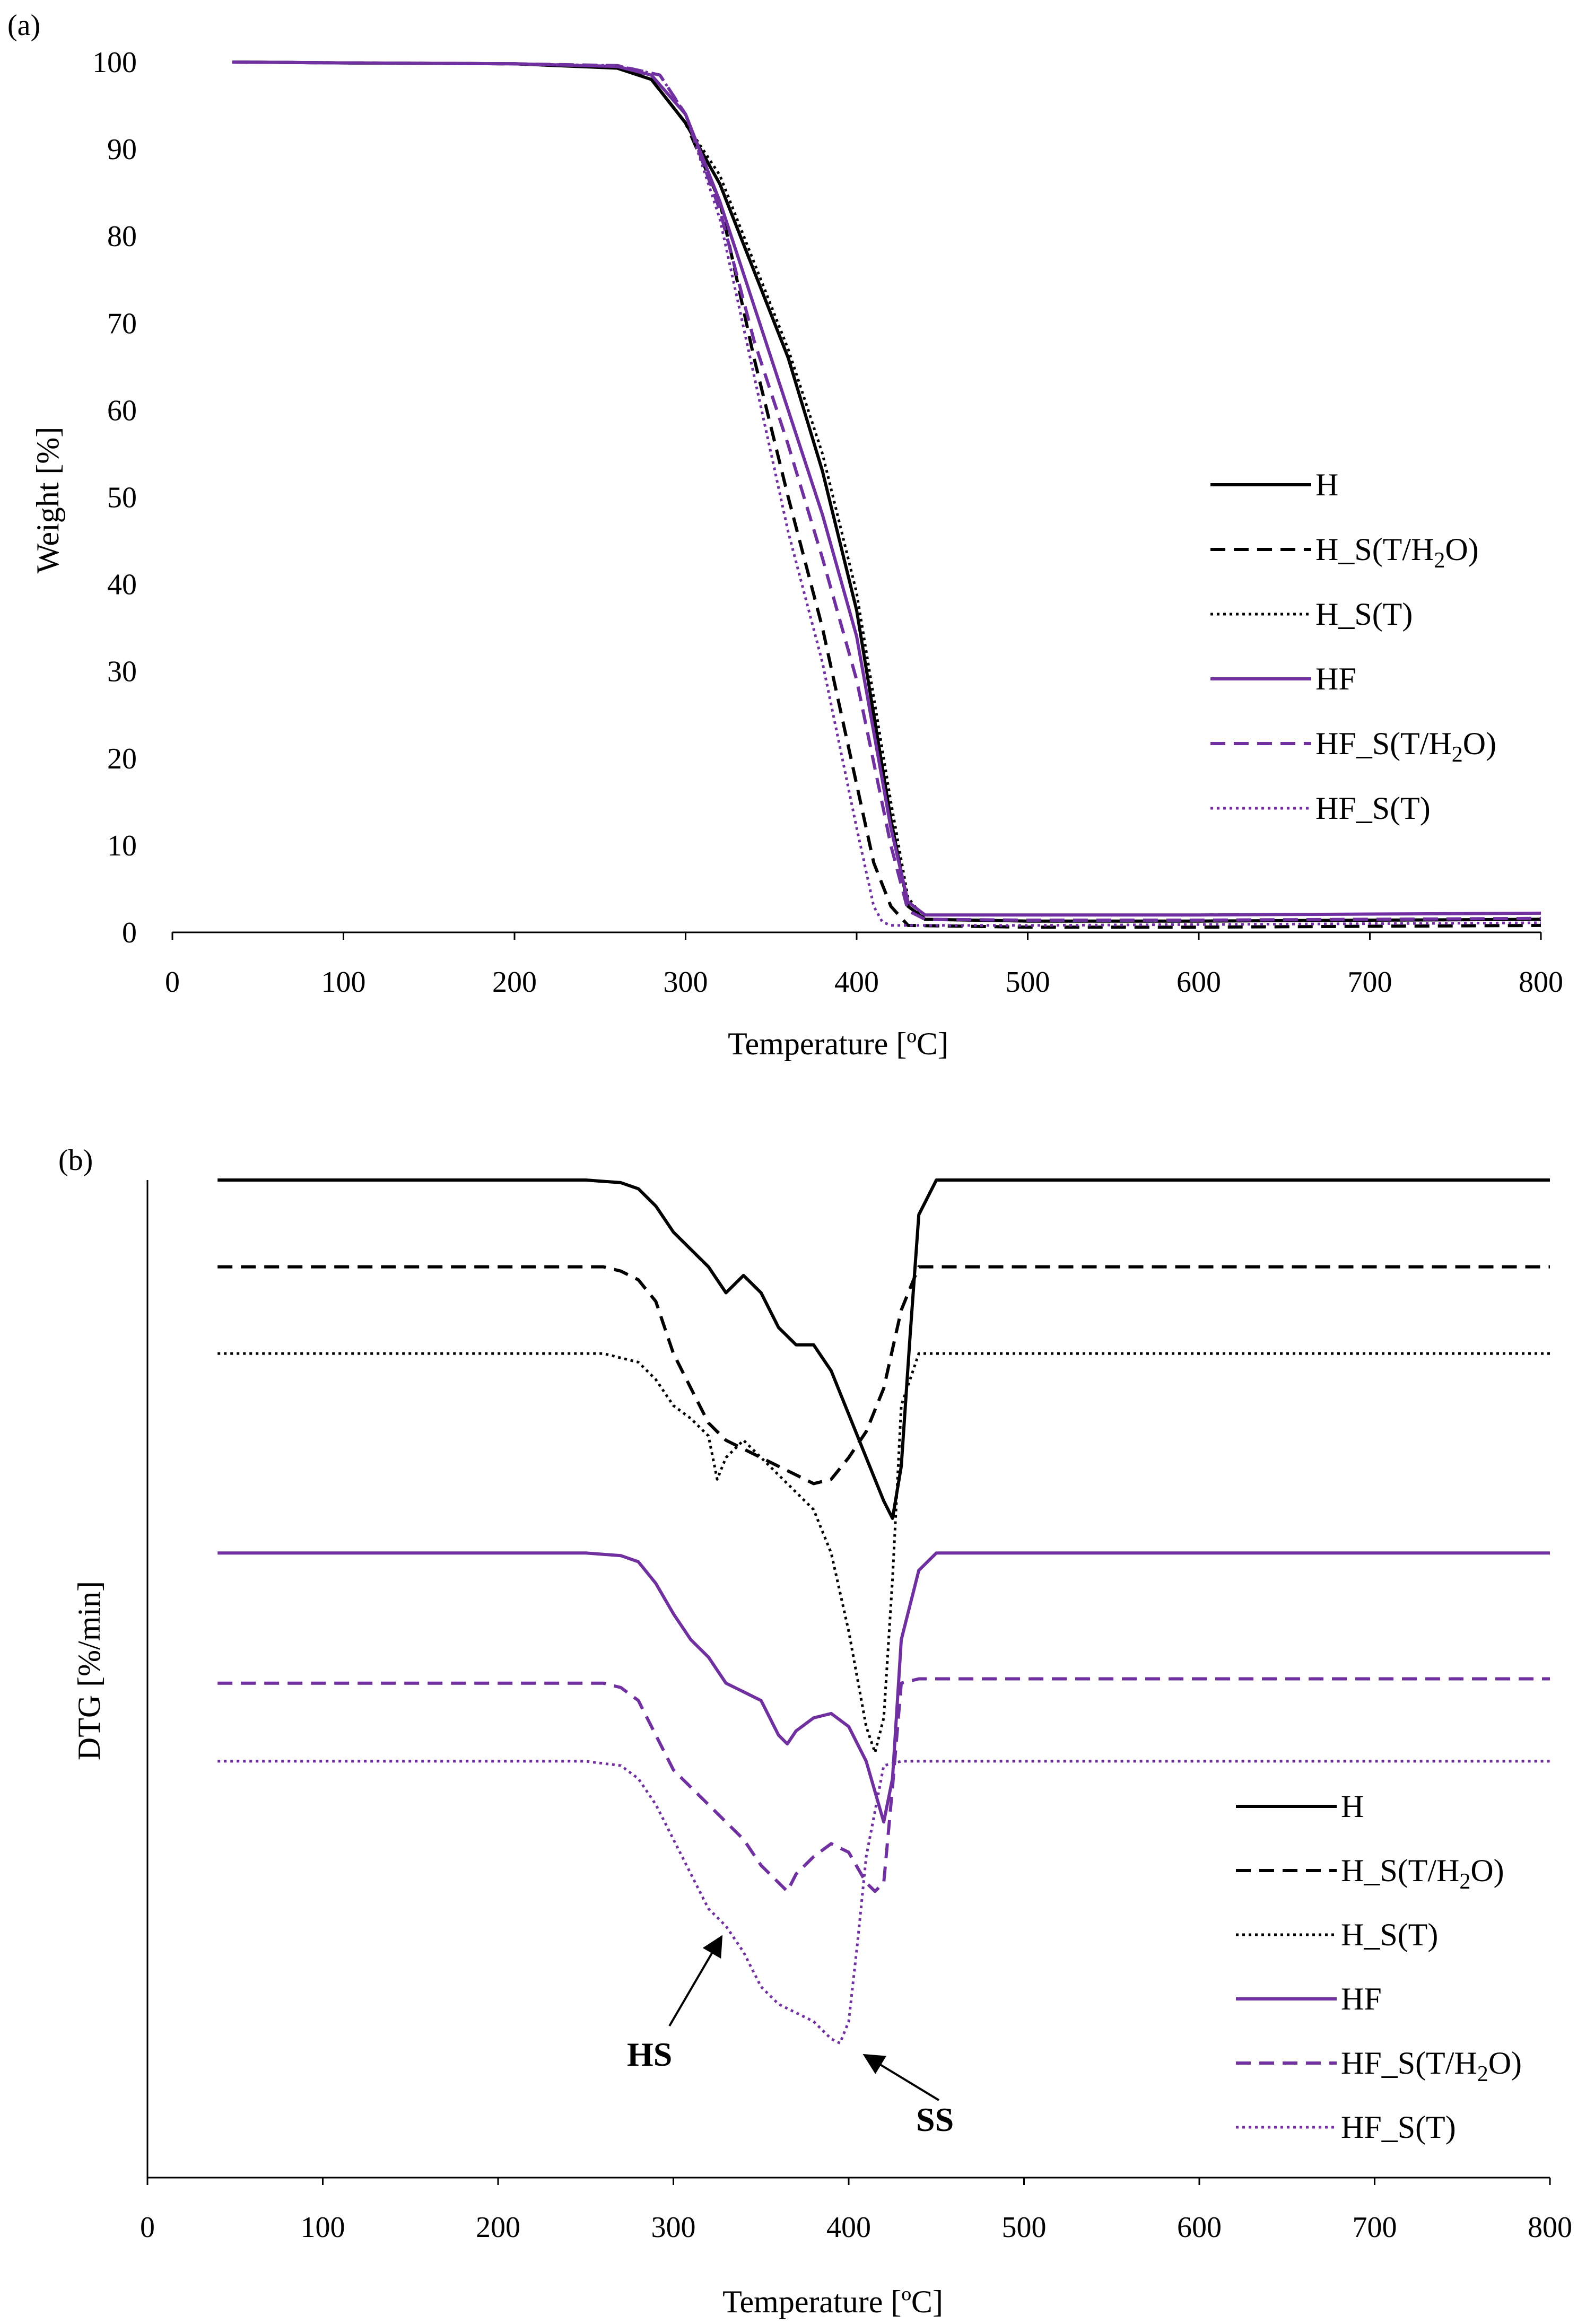  Describe the element at coordinates (122, 845) in the screenshot. I see `a-ytick-label-1: 10` at that location.